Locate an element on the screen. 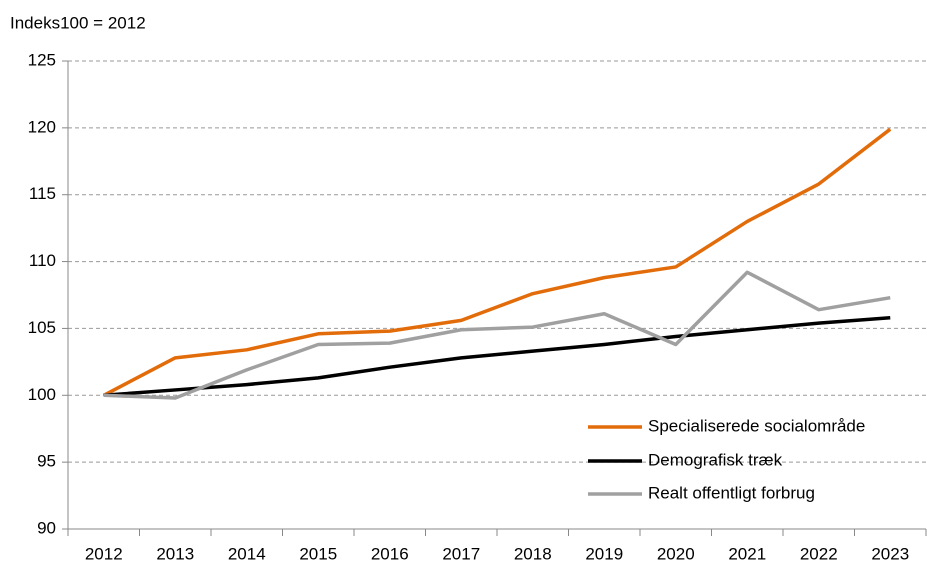 This screenshot has height=568, width=927. legend-label: Realt offentligt forbrug is located at coordinates (731, 492).